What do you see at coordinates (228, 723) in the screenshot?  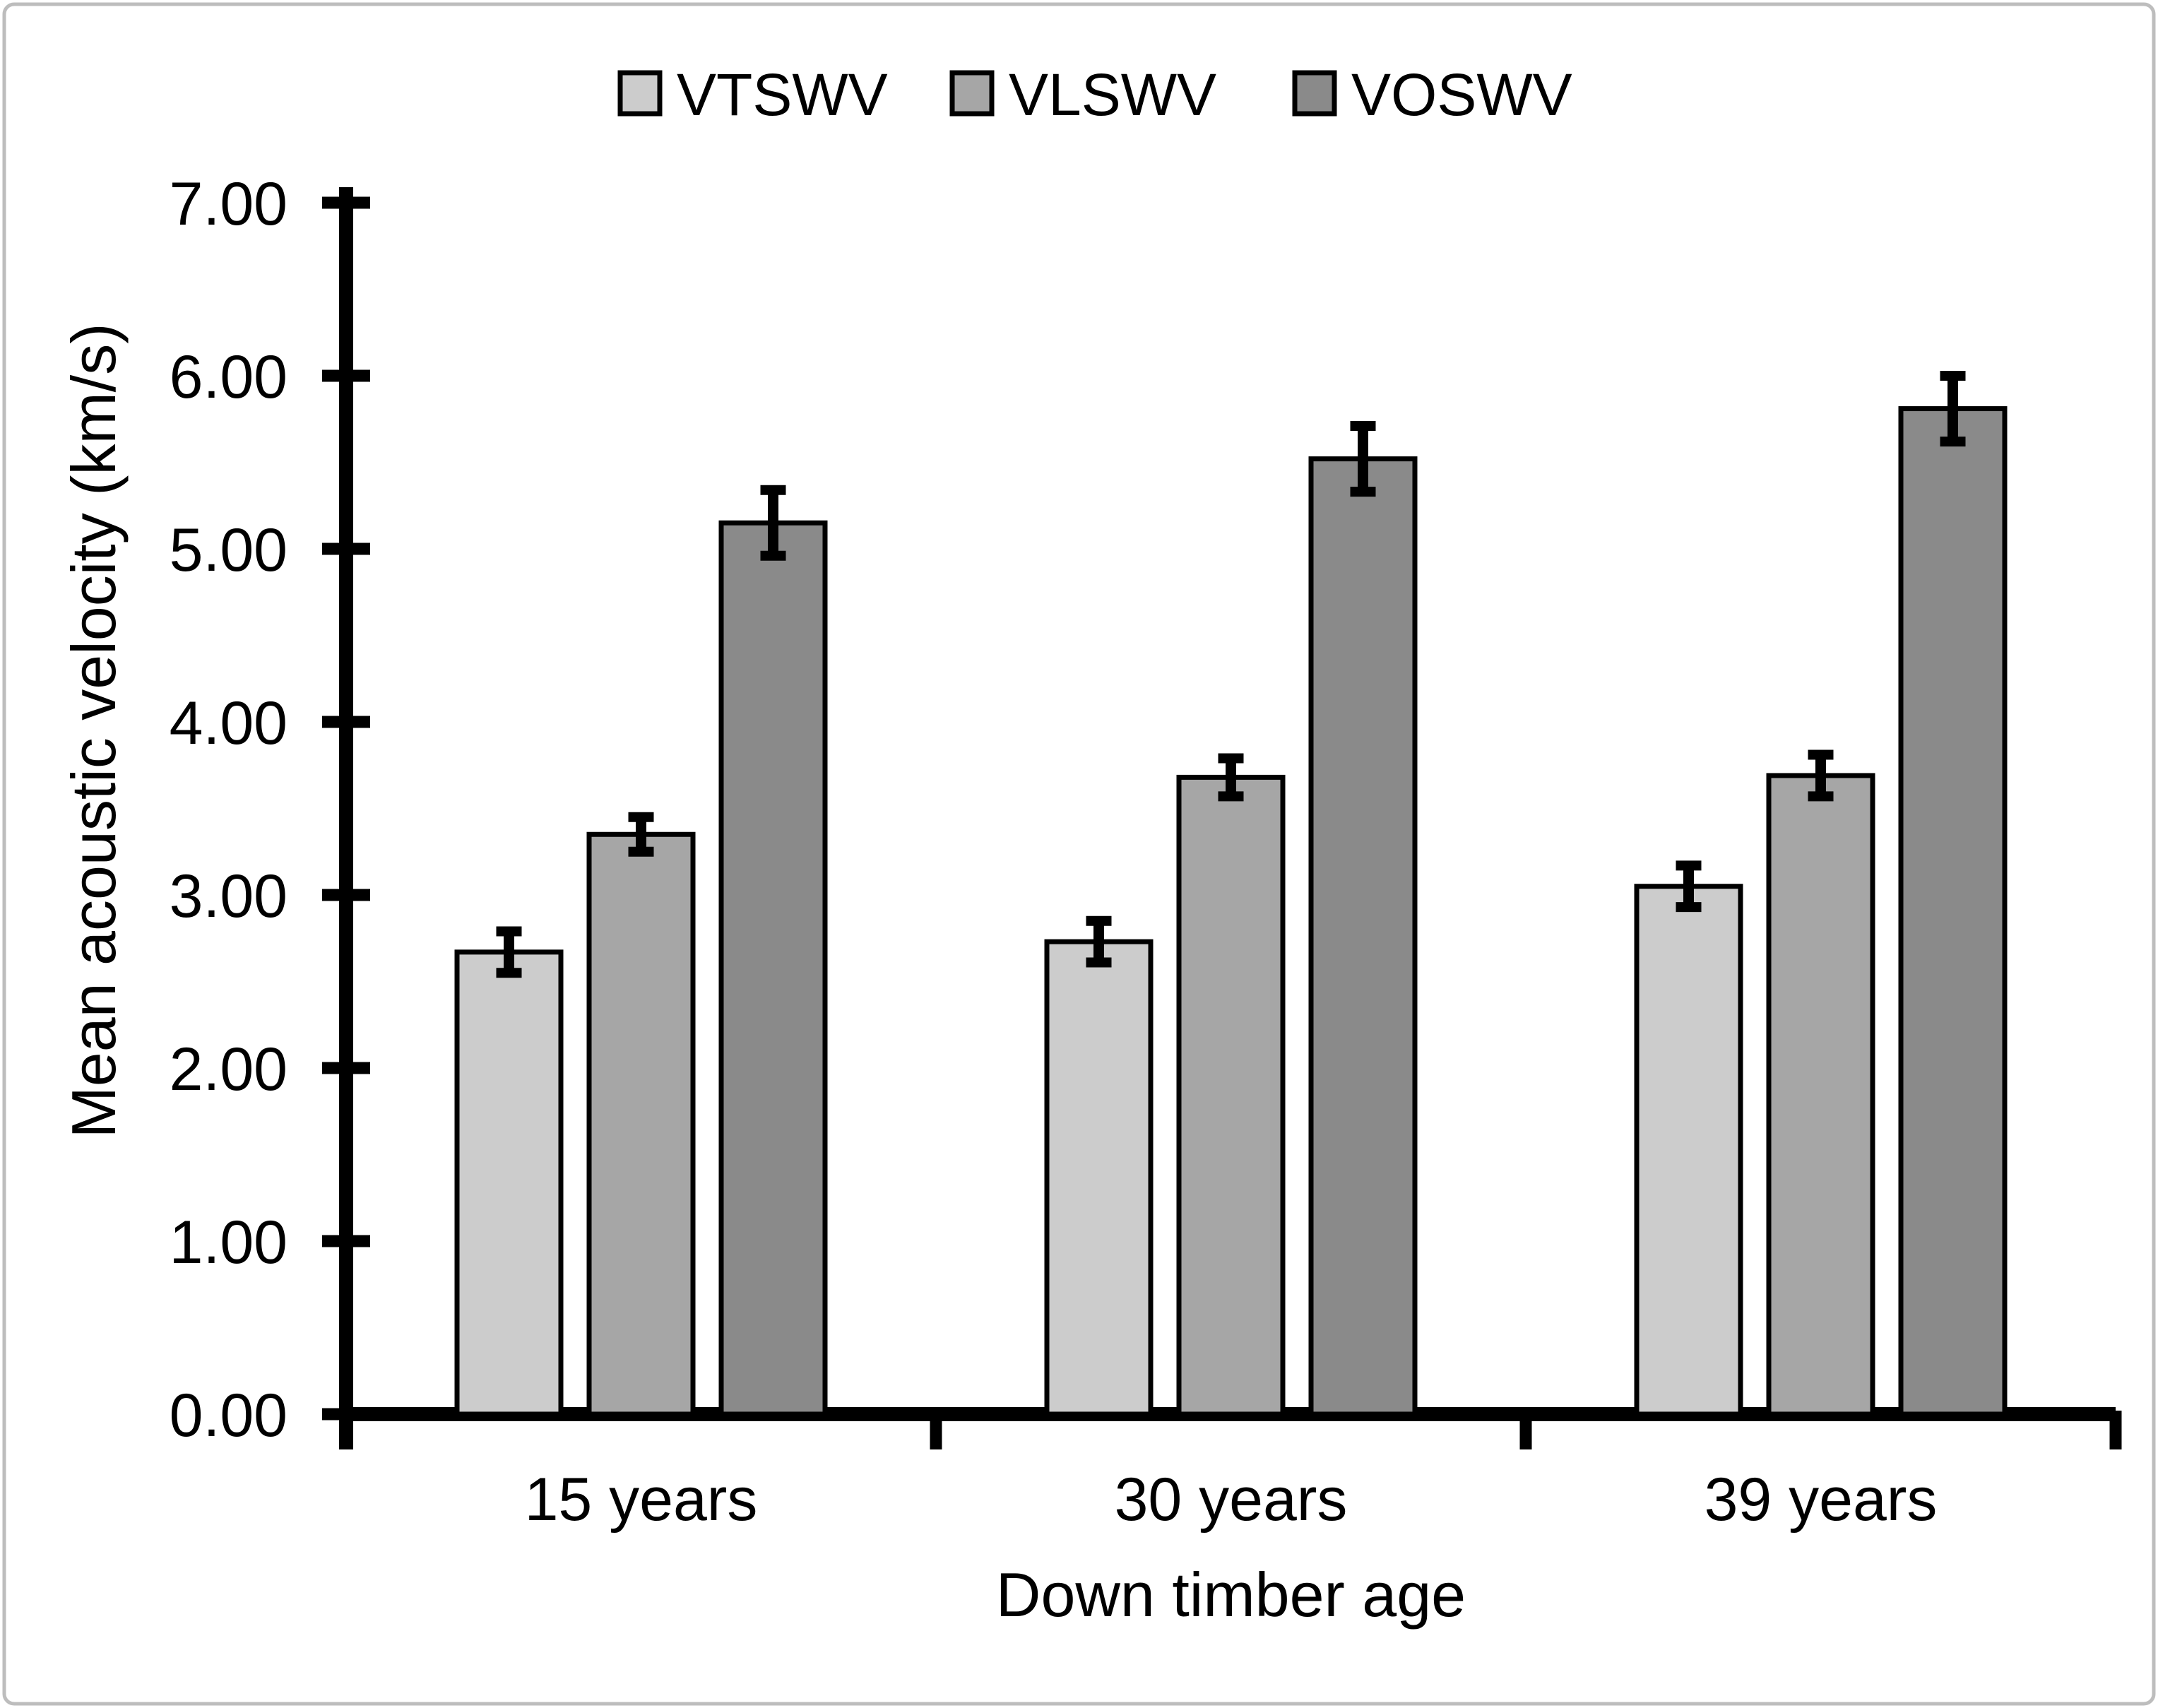 I see `y-tick-label: 4.00` at bounding box center [228, 723].